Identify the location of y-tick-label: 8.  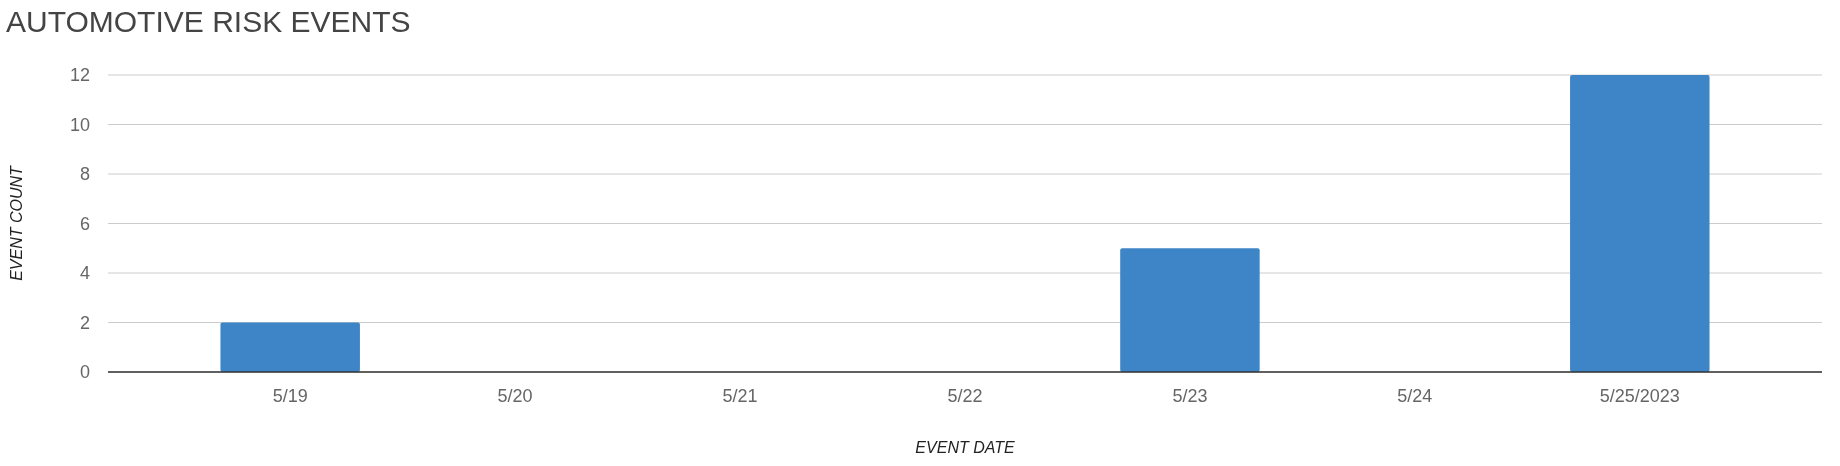
(84, 174).